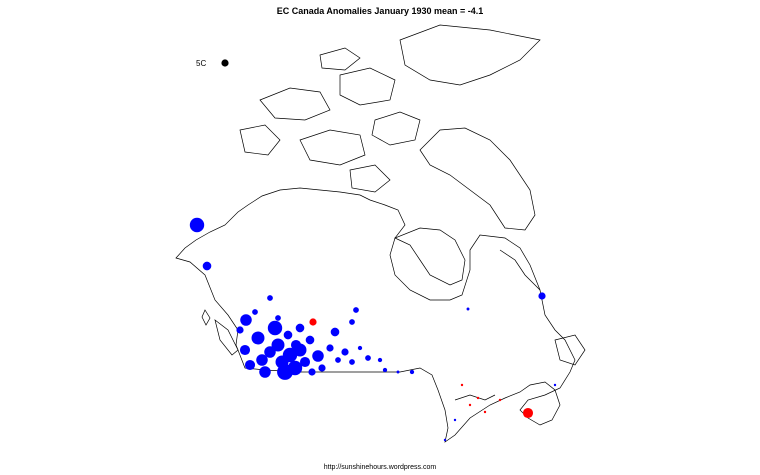 This screenshot has width=760, height=475. I want to click on baffin-island, so click(477, 179).